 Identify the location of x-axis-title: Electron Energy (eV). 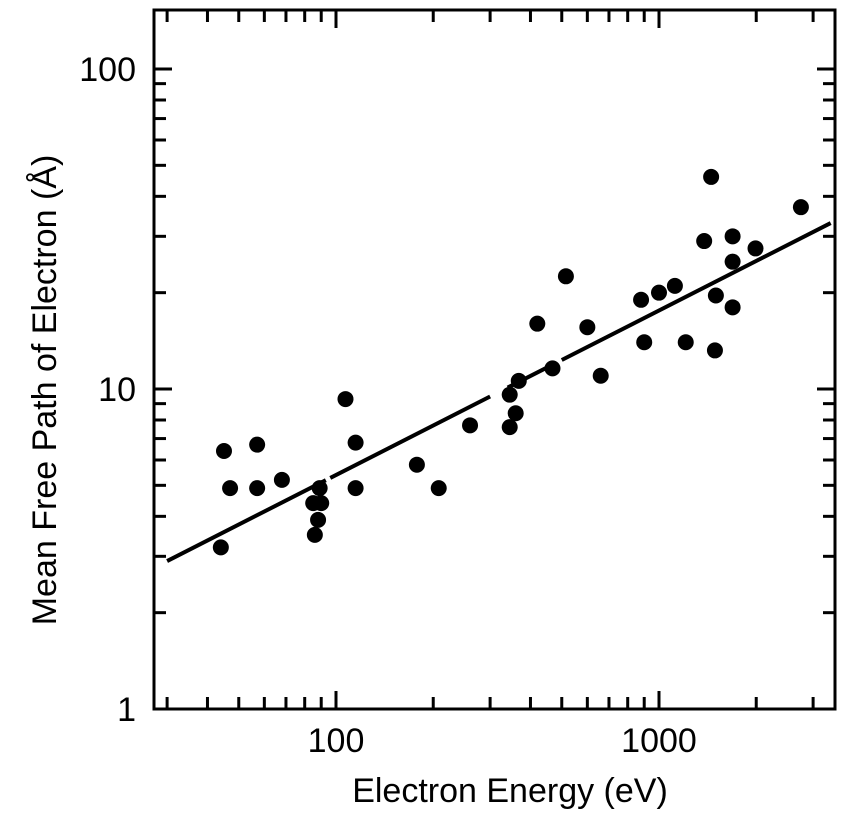
(510, 791).